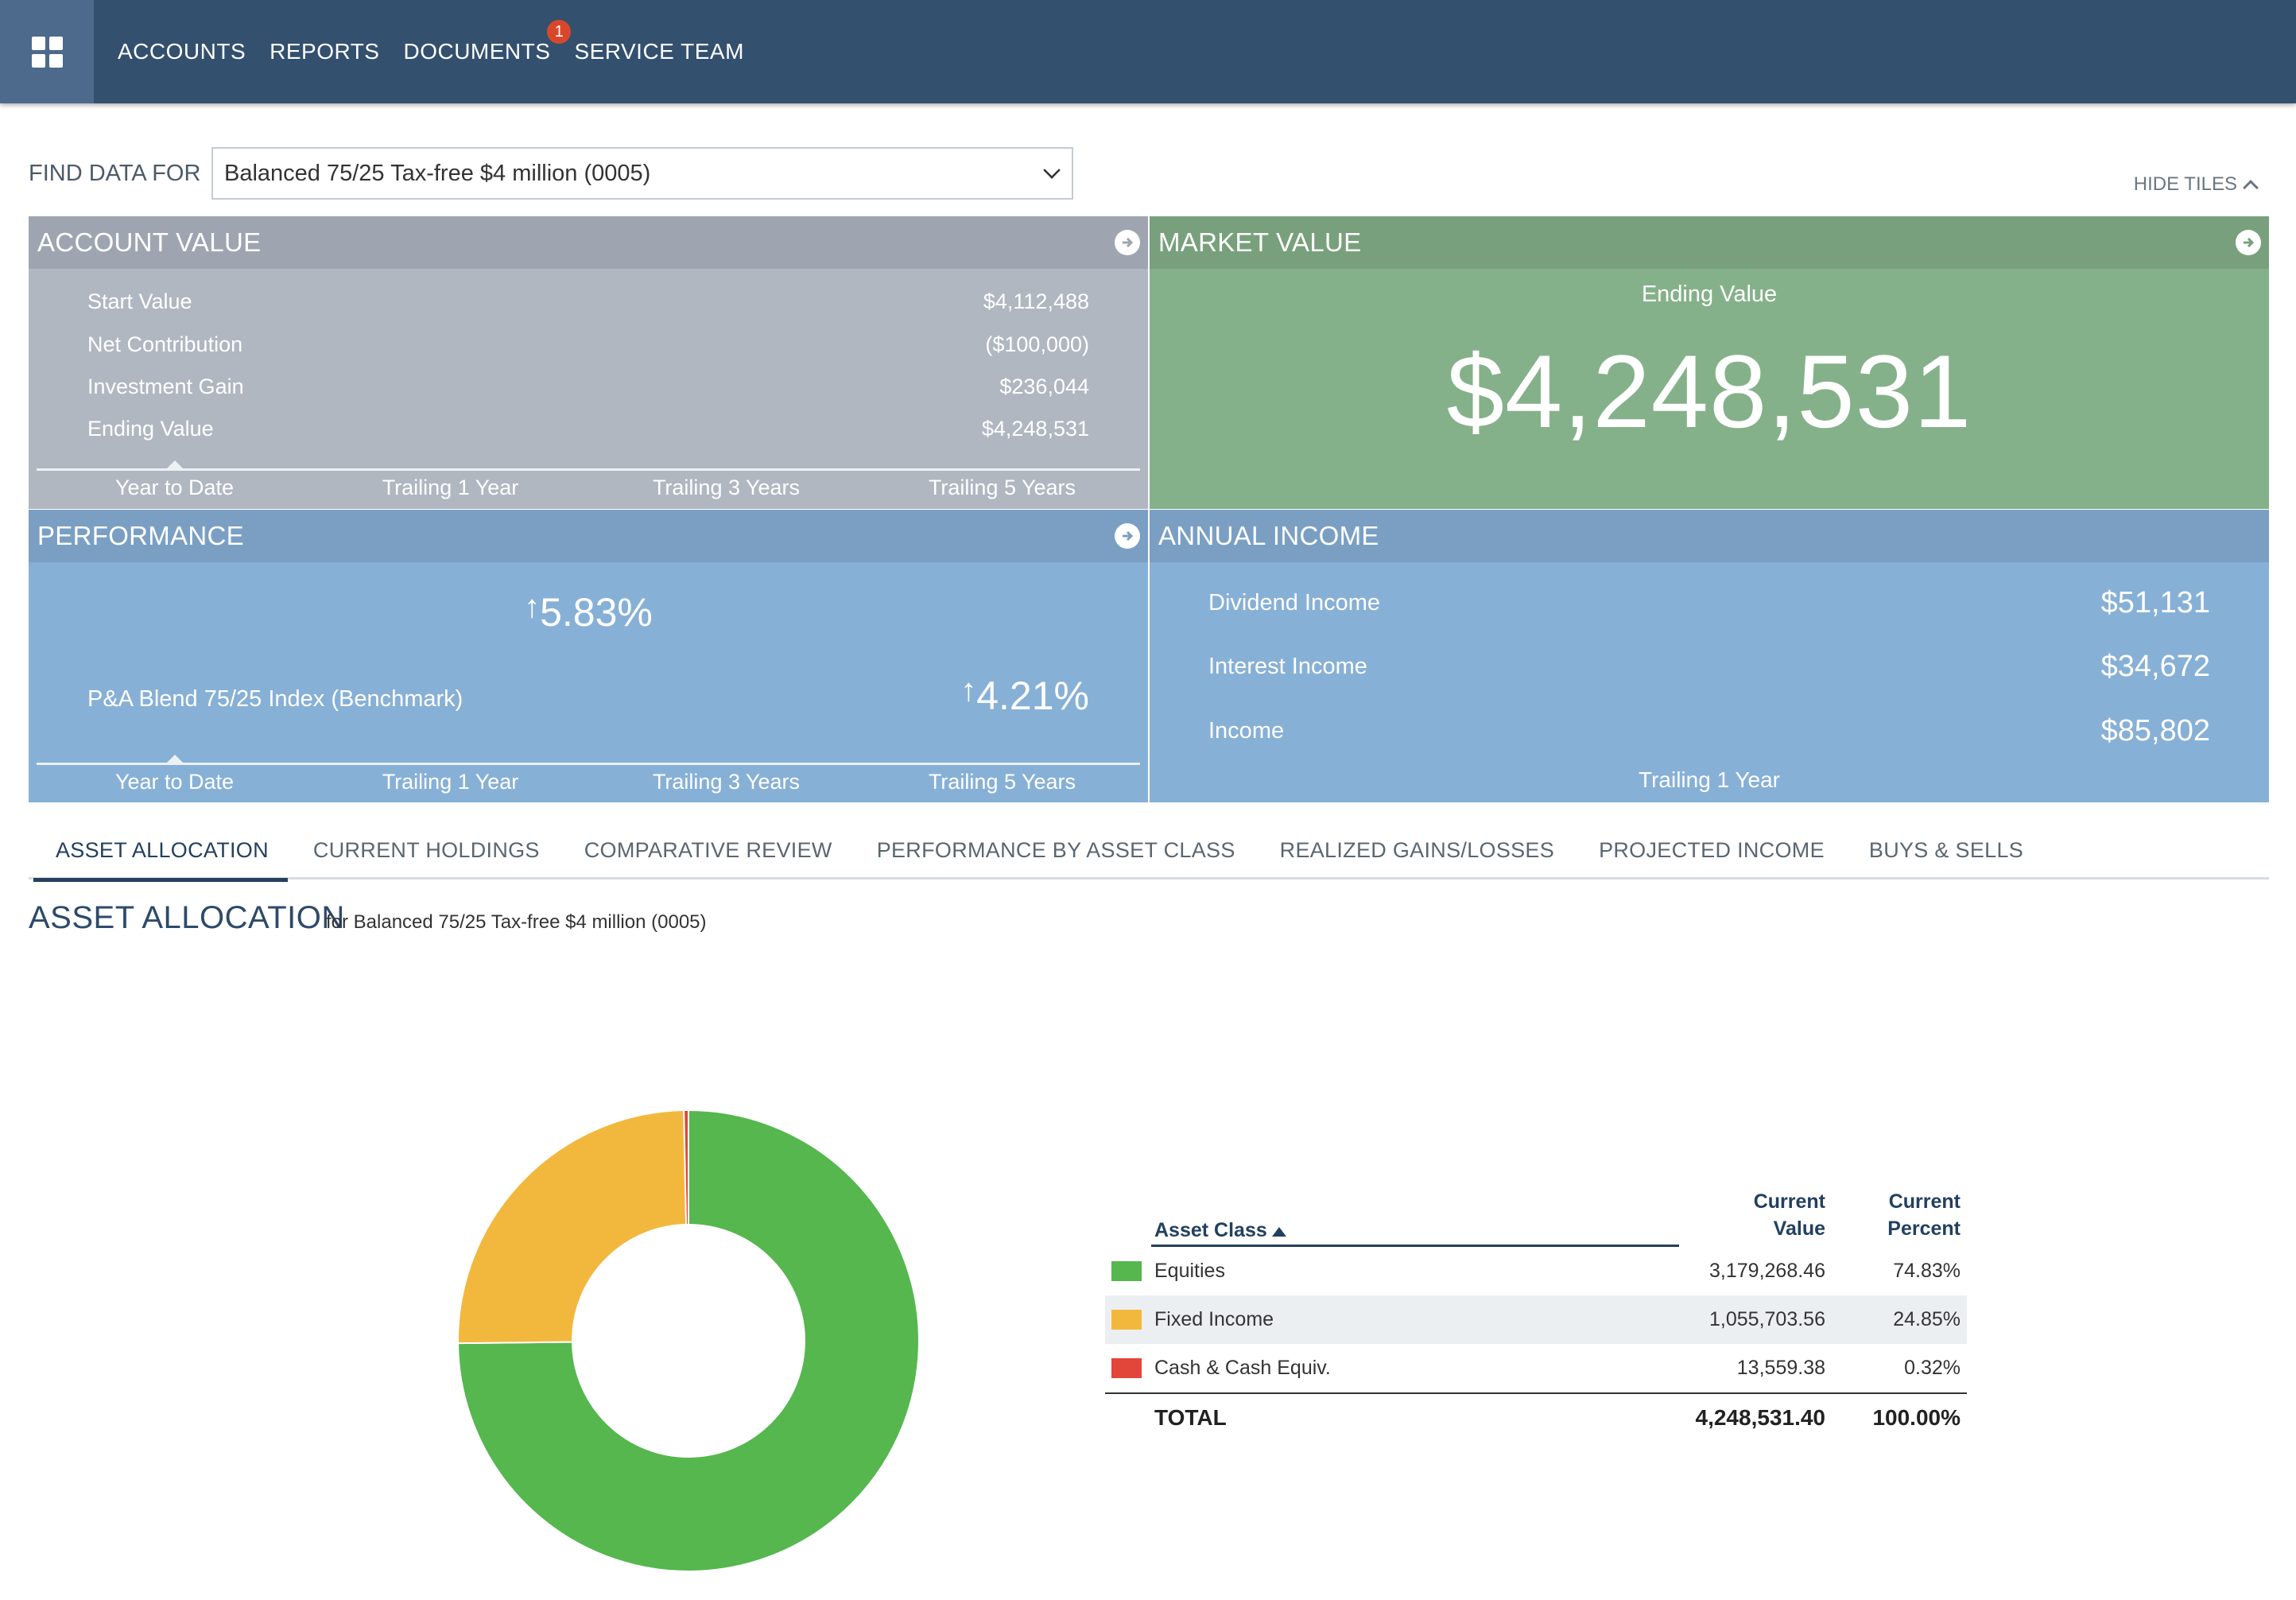  What do you see at coordinates (1242, 1368) in the screenshot?
I see `asset-class-name: Cash & Cash Equiv.` at bounding box center [1242, 1368].